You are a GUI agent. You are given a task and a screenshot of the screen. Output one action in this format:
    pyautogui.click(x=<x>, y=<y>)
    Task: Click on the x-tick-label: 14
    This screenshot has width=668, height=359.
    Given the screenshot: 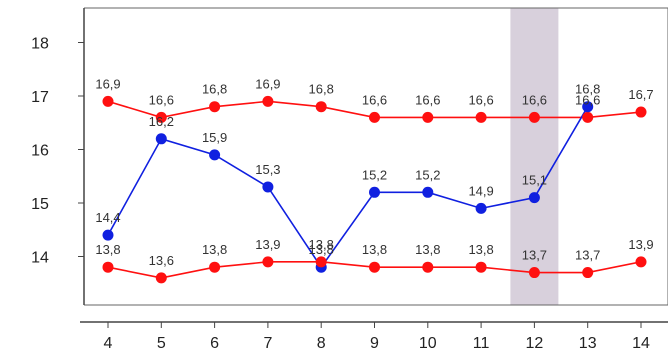 What is the action you would take?
    pyautogui.click(x=641, y=343)
    